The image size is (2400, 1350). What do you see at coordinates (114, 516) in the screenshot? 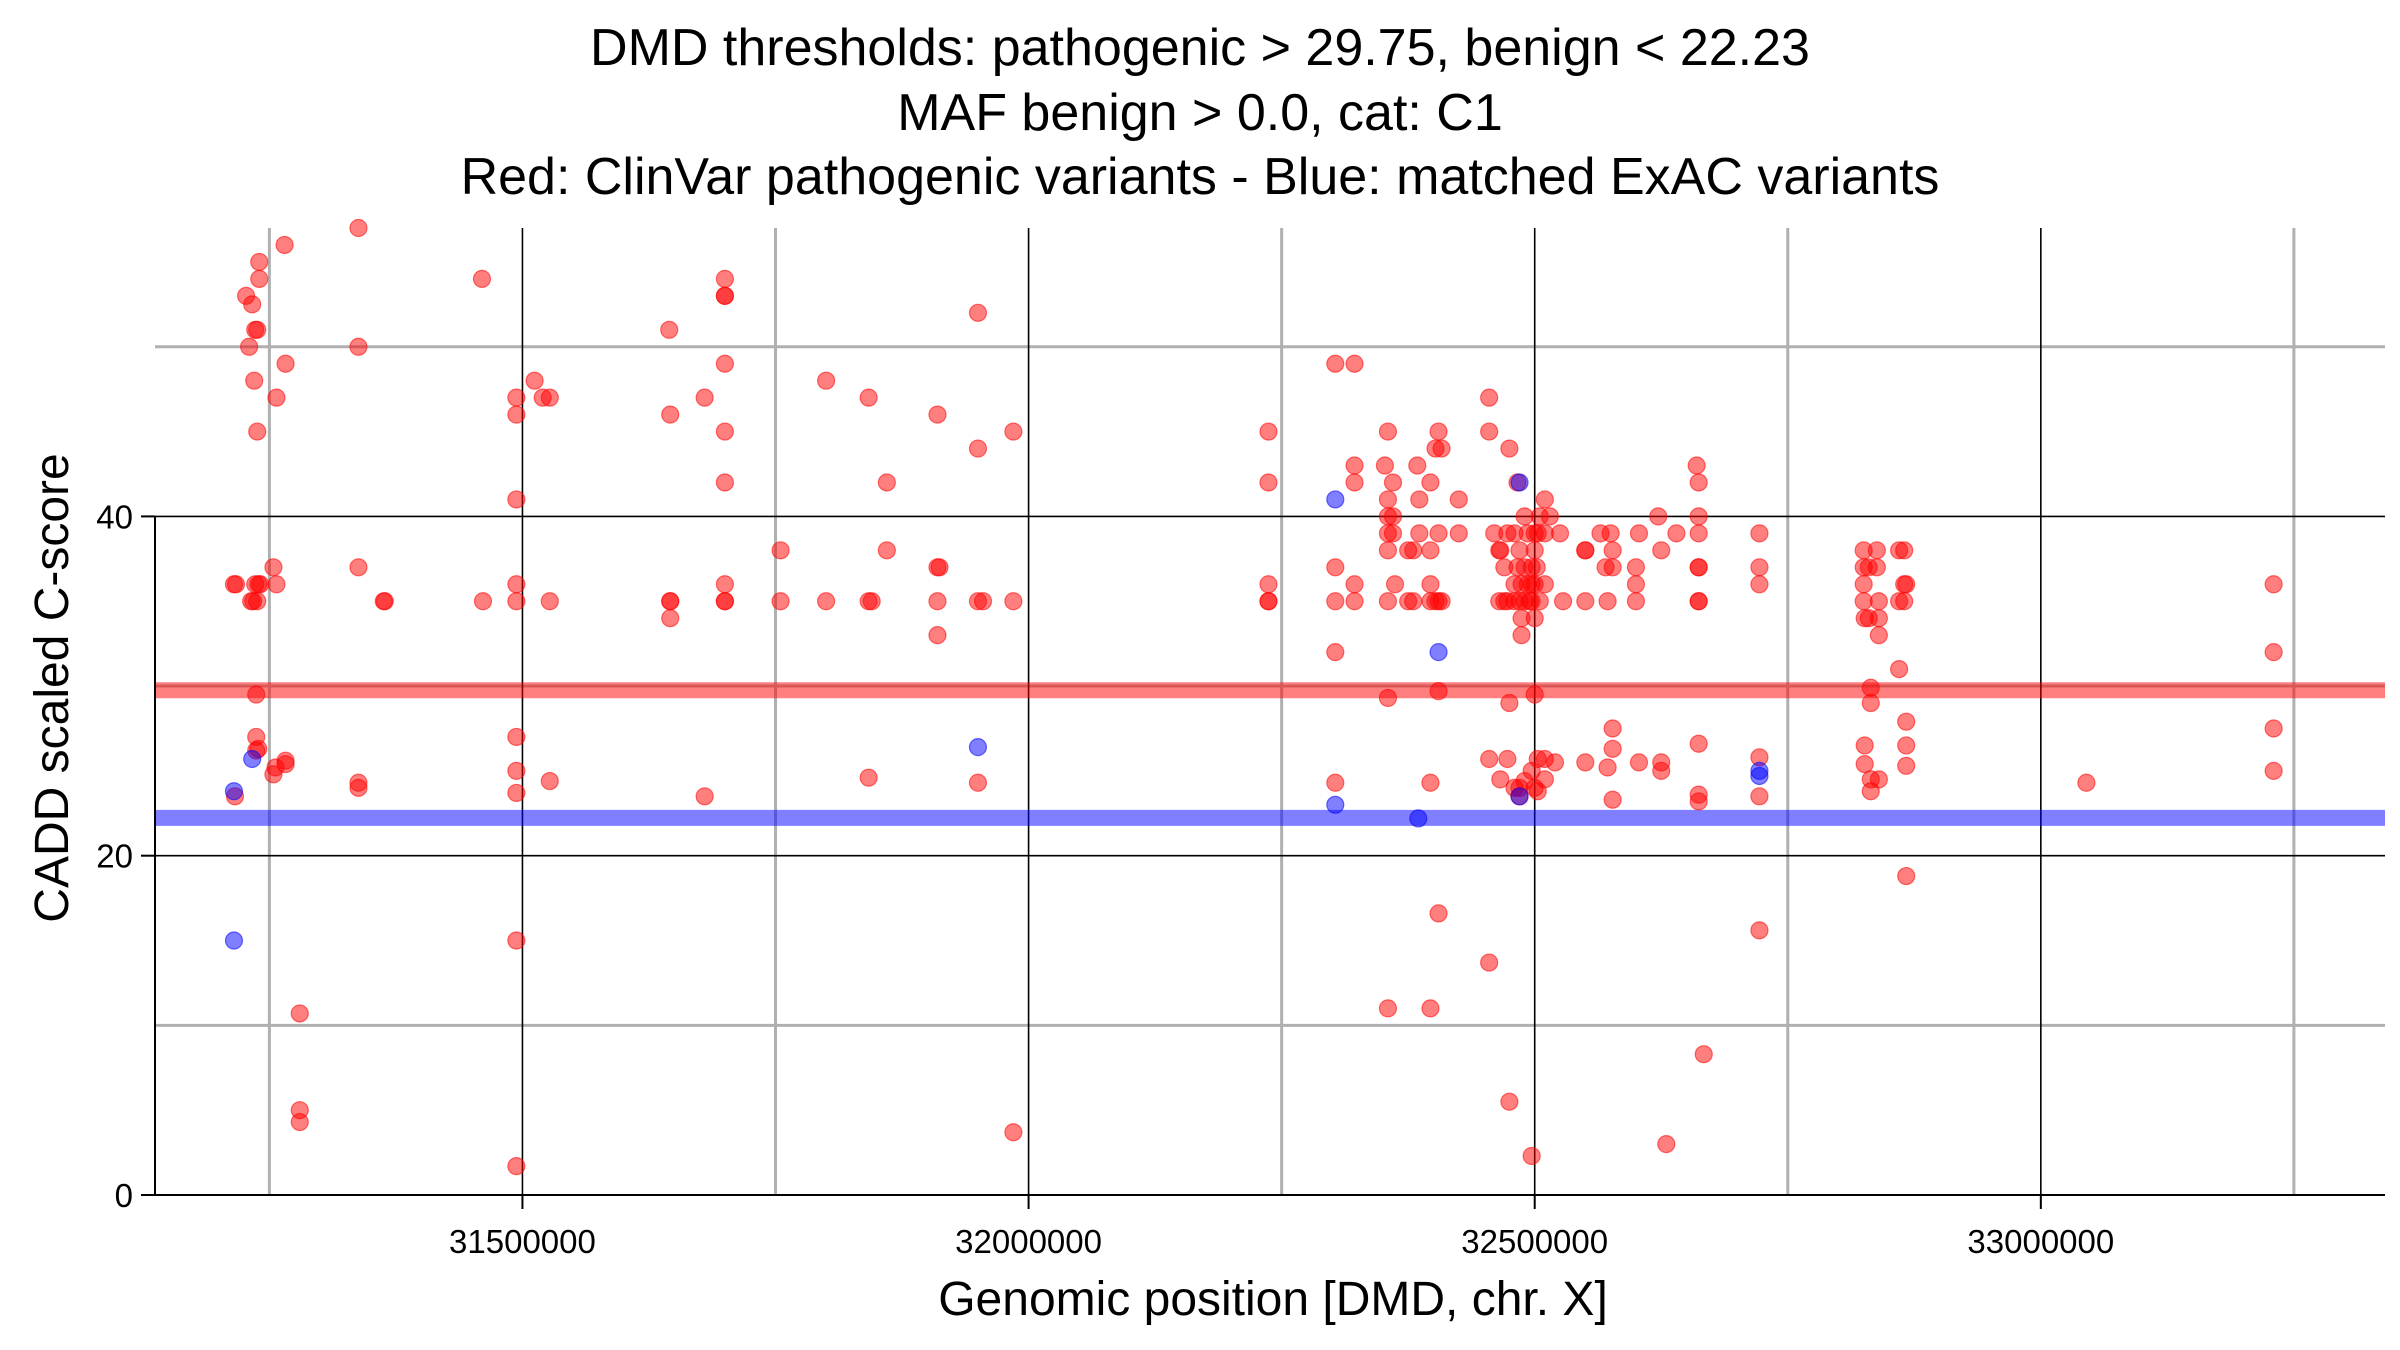
I see `y-tick-label: 40` at bounding box center [114, 516].